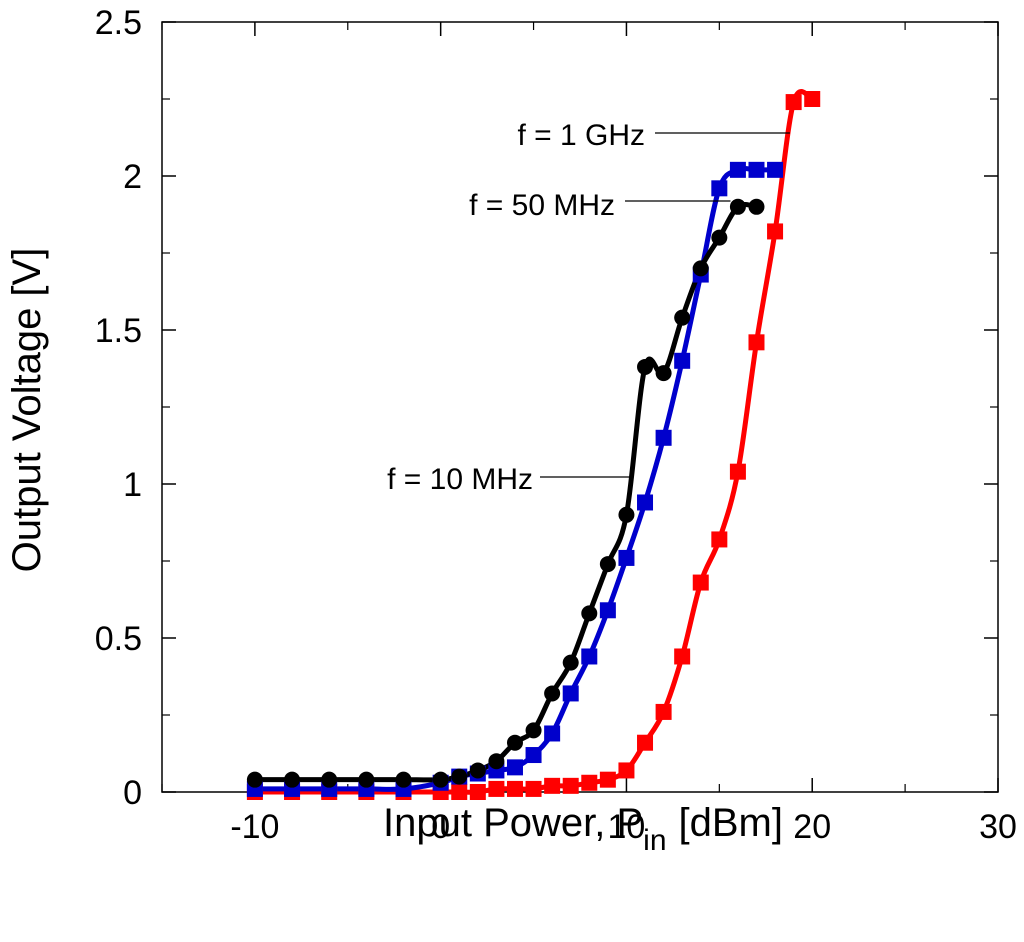 The height and width of the screenshot is (942, 1024). I want to click on x-axis-title-unit: [dBm], so click(731, 823).